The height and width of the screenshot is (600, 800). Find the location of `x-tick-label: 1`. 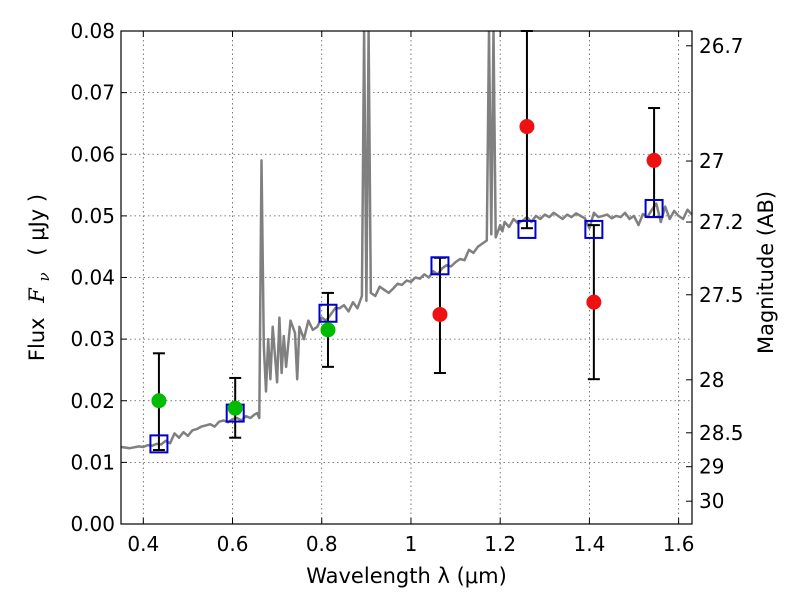

x-tick-label: 1 is located at coordinates (411, 544).